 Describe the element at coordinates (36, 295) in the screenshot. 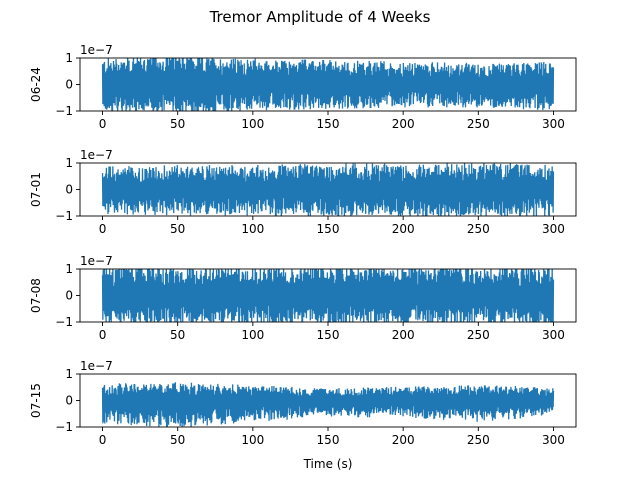

I see `y-axis-label: 07-08` at that location.